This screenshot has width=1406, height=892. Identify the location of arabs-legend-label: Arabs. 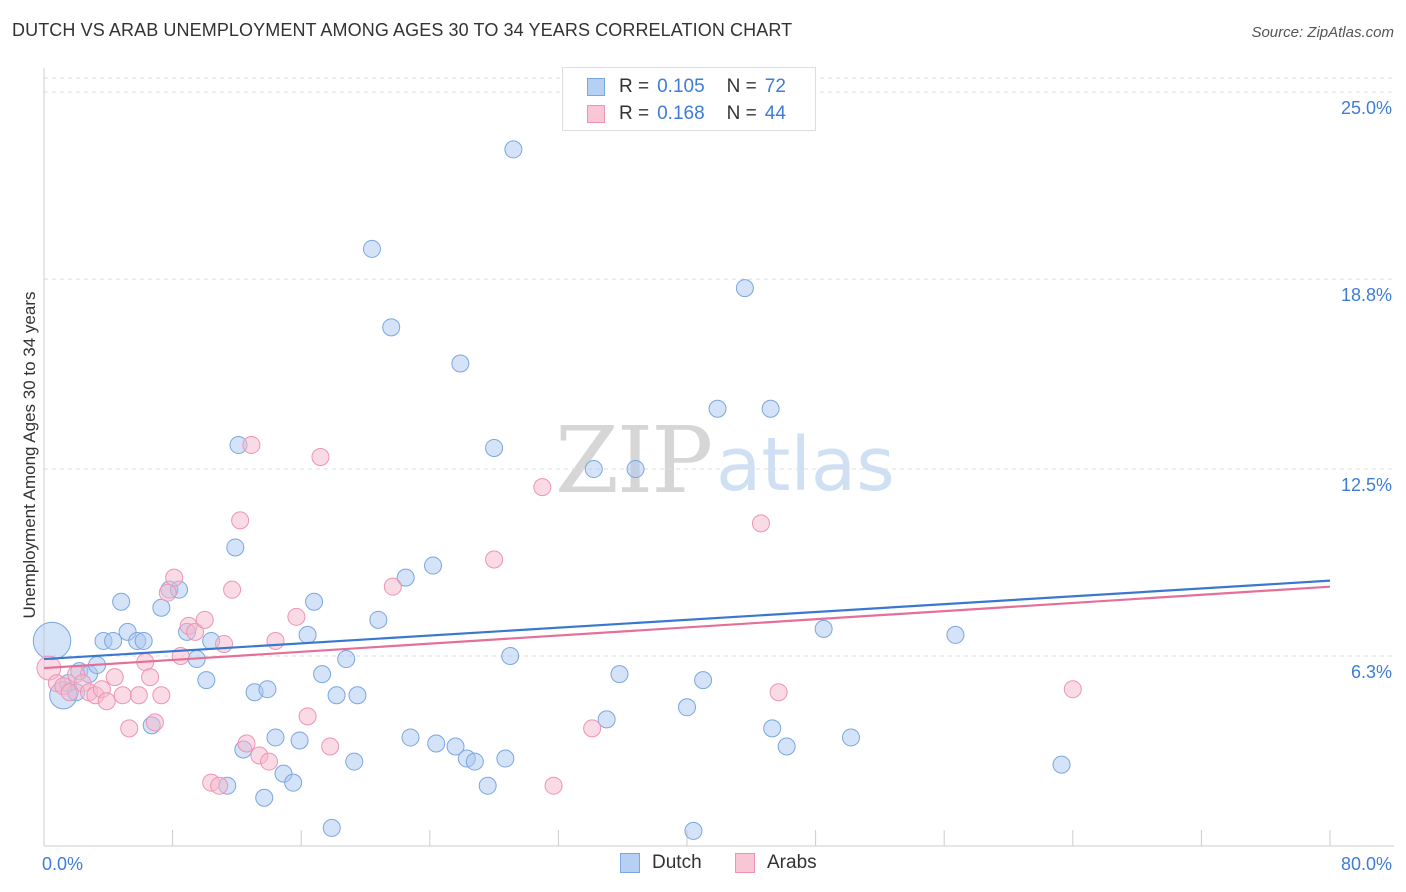
(792, 862).